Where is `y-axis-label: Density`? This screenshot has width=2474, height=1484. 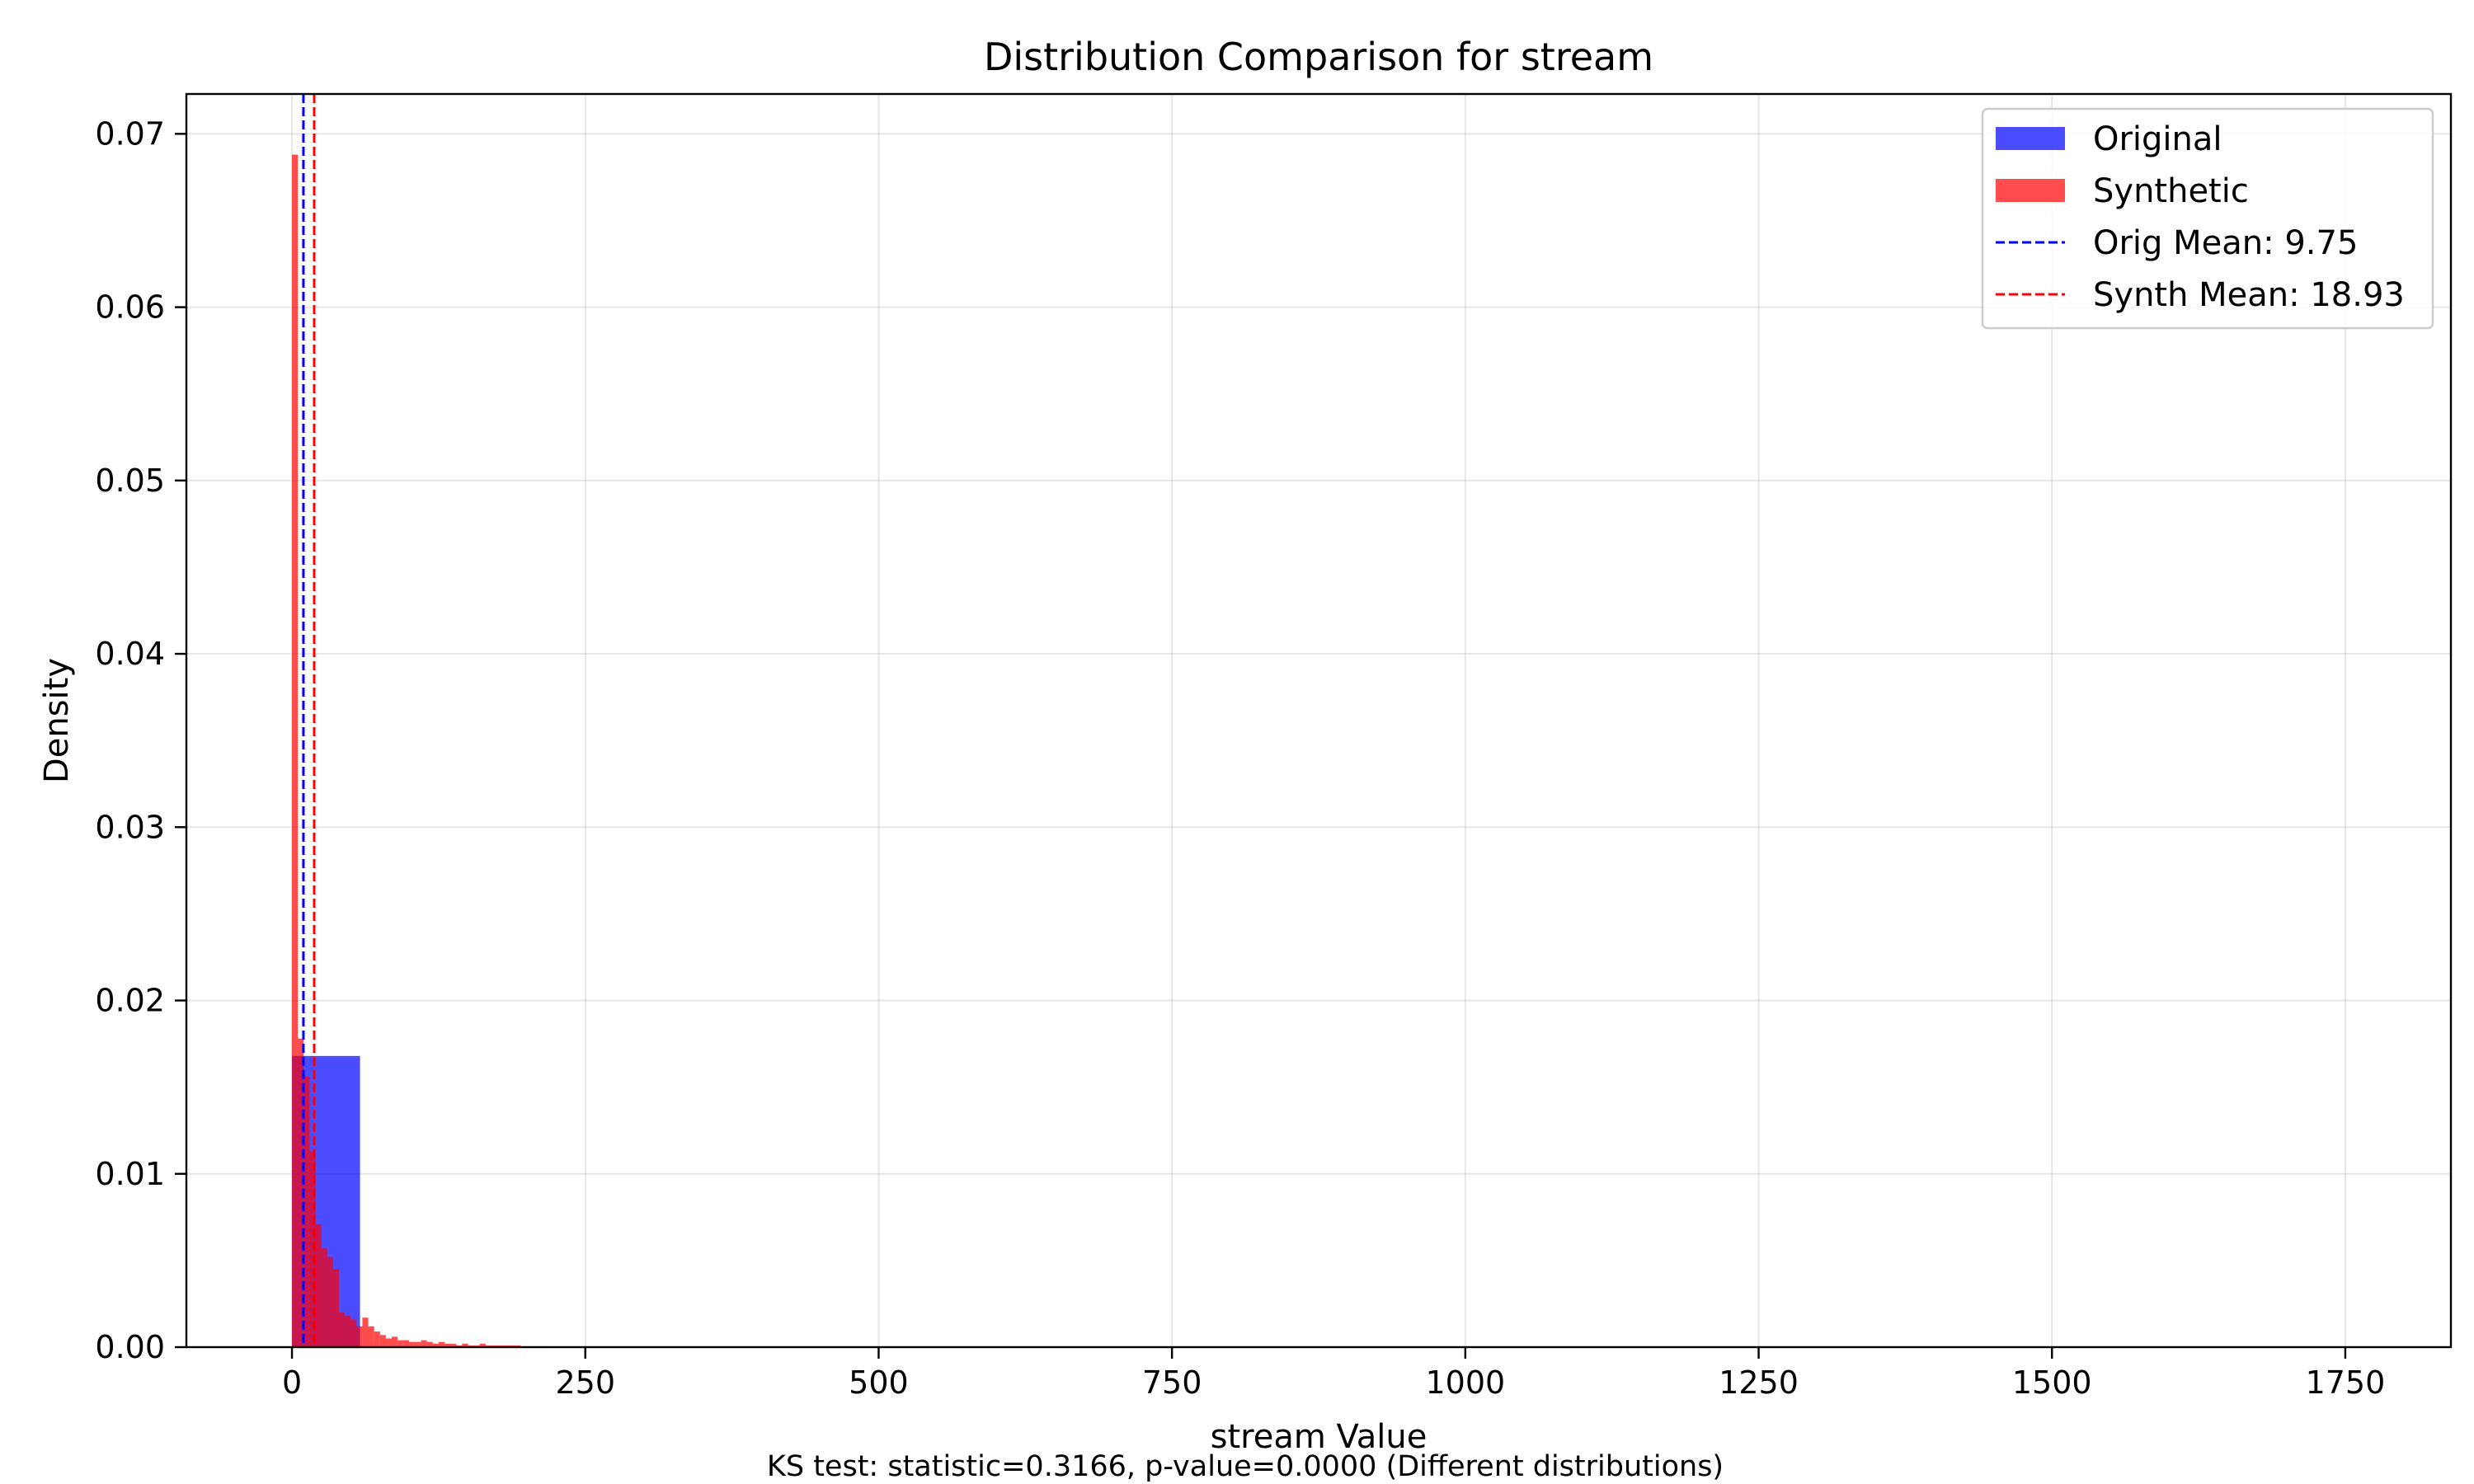
y-axis-label: Density is located at coordinates (57, 720).